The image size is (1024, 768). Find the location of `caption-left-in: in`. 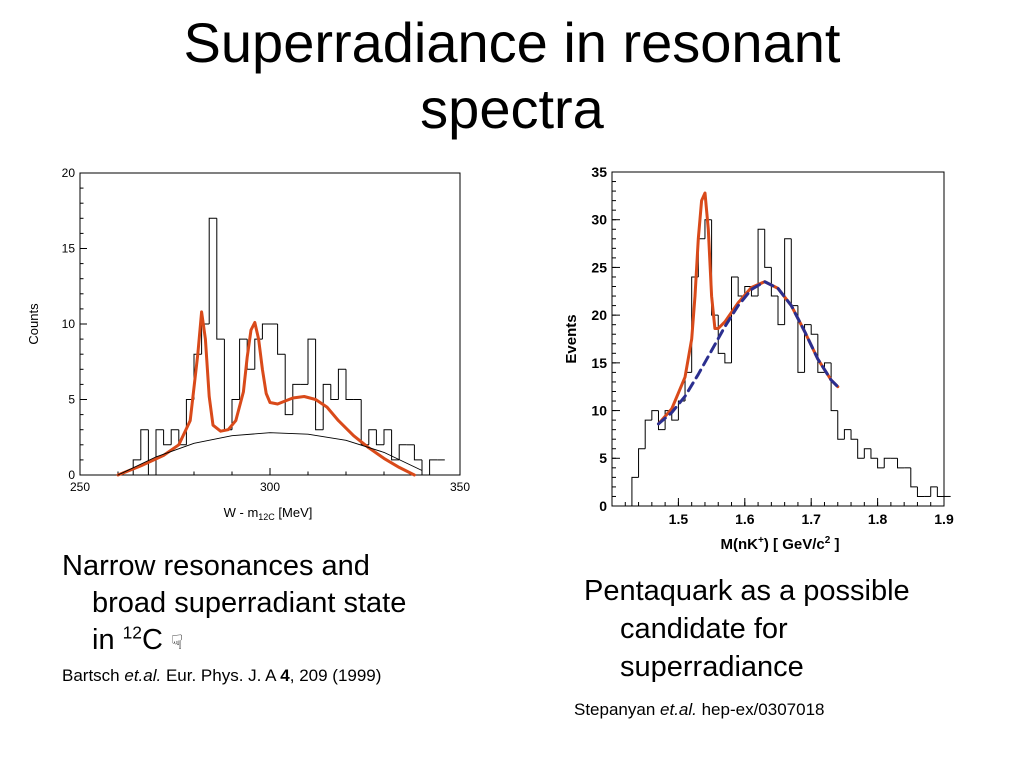

caption-left-in: in is located at coordinates (107, 640).